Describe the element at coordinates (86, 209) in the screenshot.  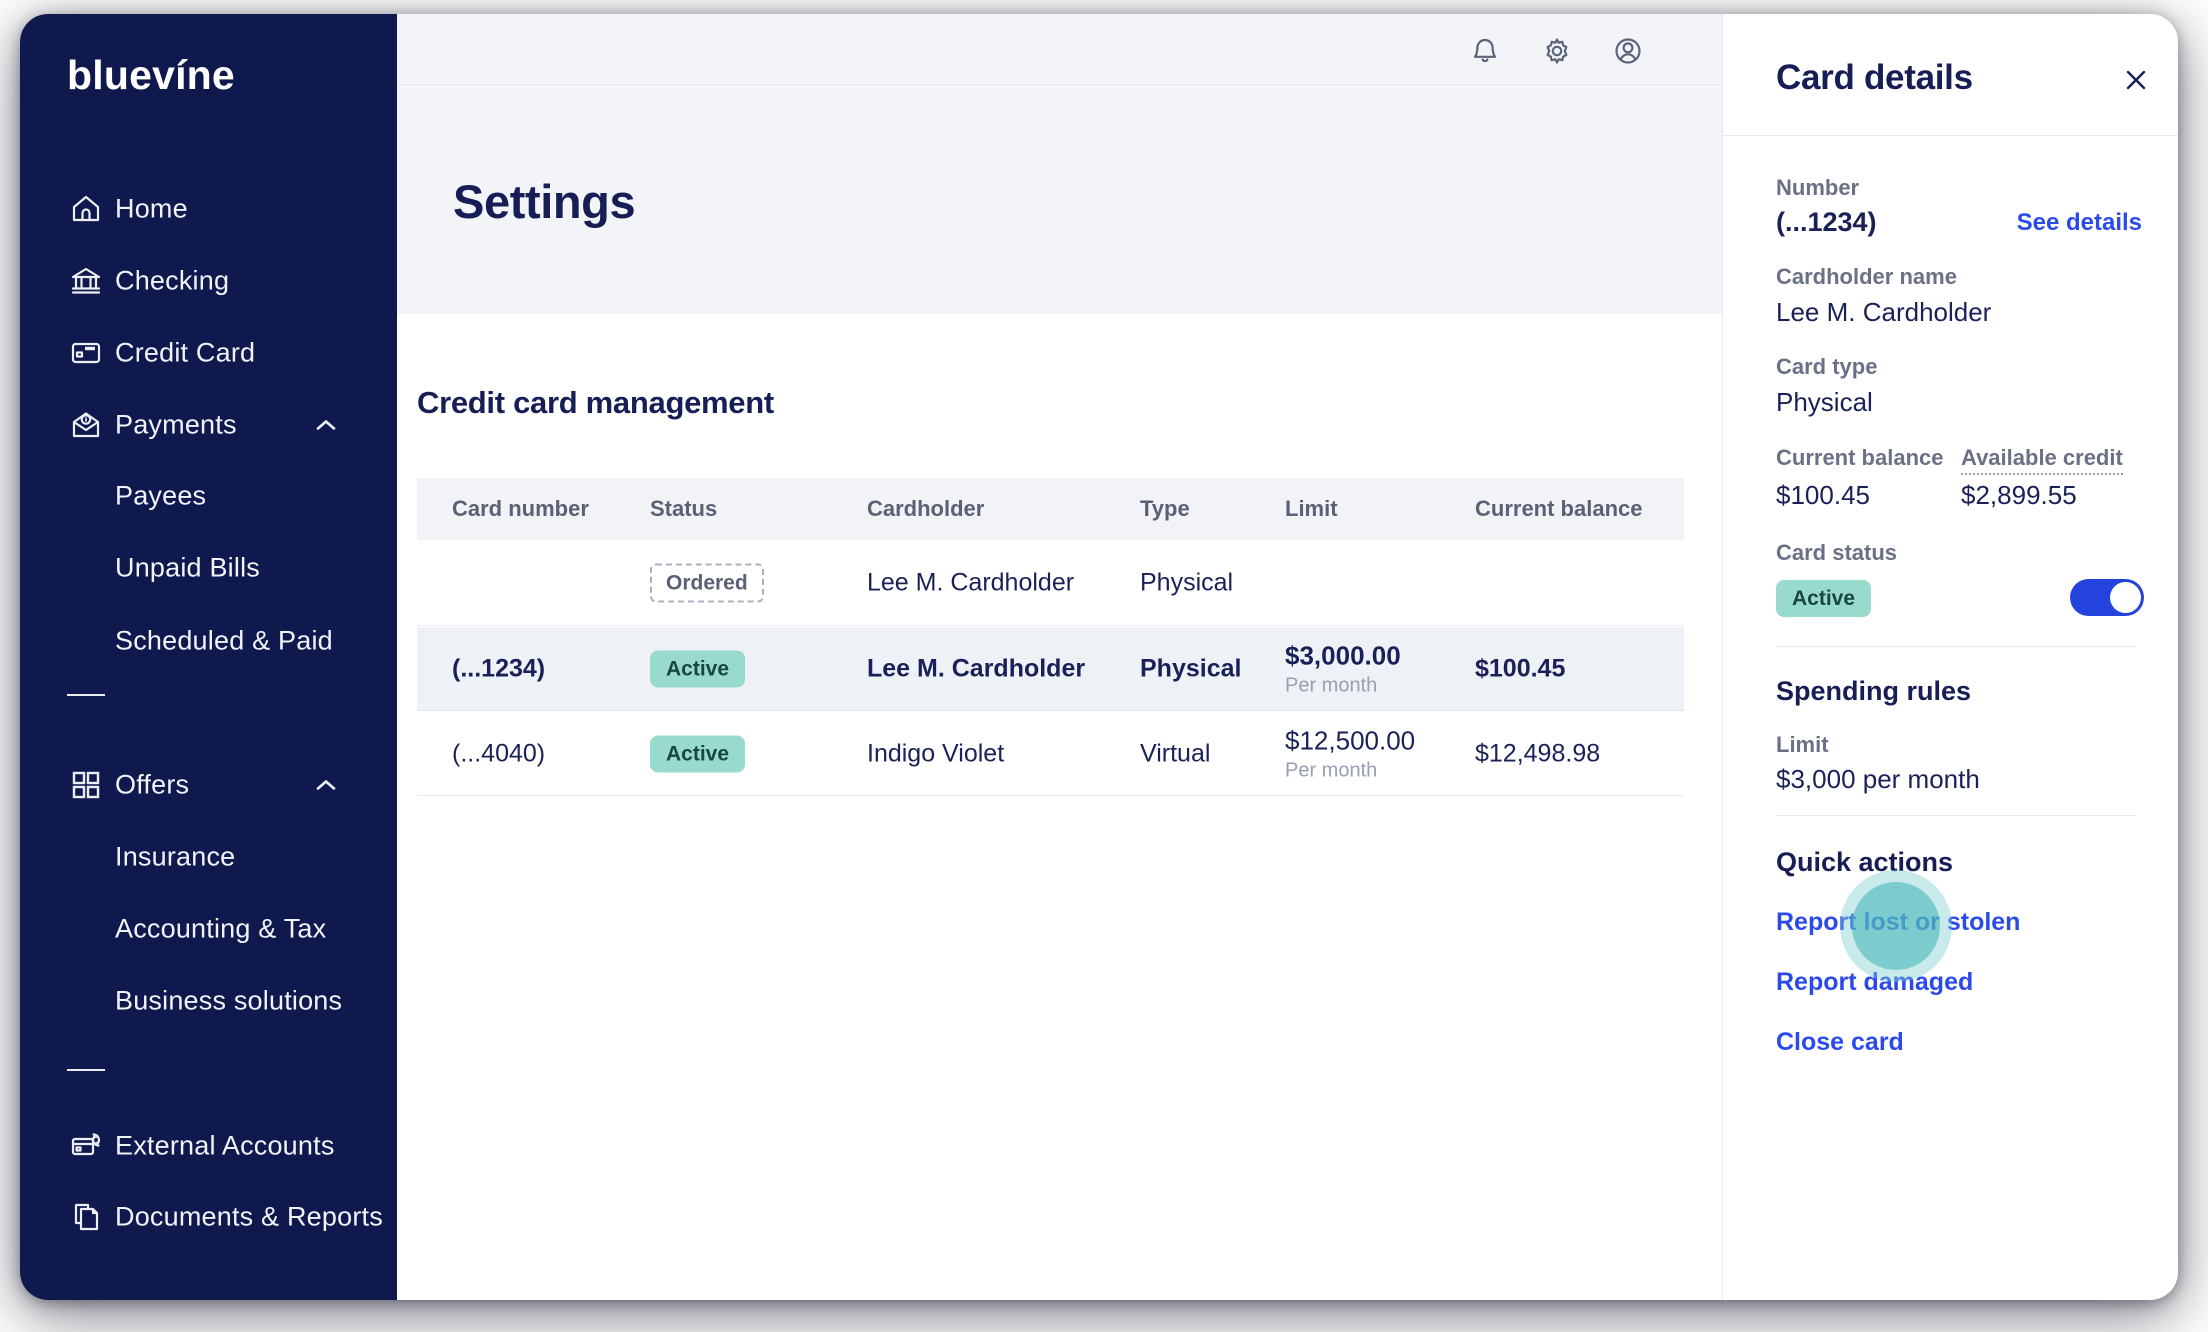
I see `home-icon` at that location.